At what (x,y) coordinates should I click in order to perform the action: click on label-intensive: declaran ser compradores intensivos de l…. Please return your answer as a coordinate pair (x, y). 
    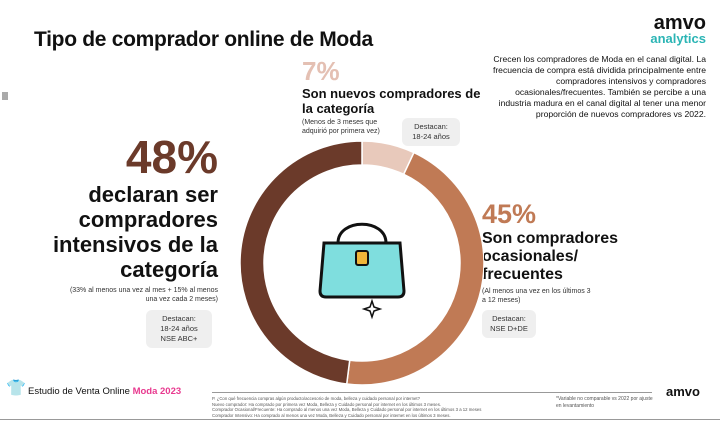
    Looking at the image, I should click on (135, 232).